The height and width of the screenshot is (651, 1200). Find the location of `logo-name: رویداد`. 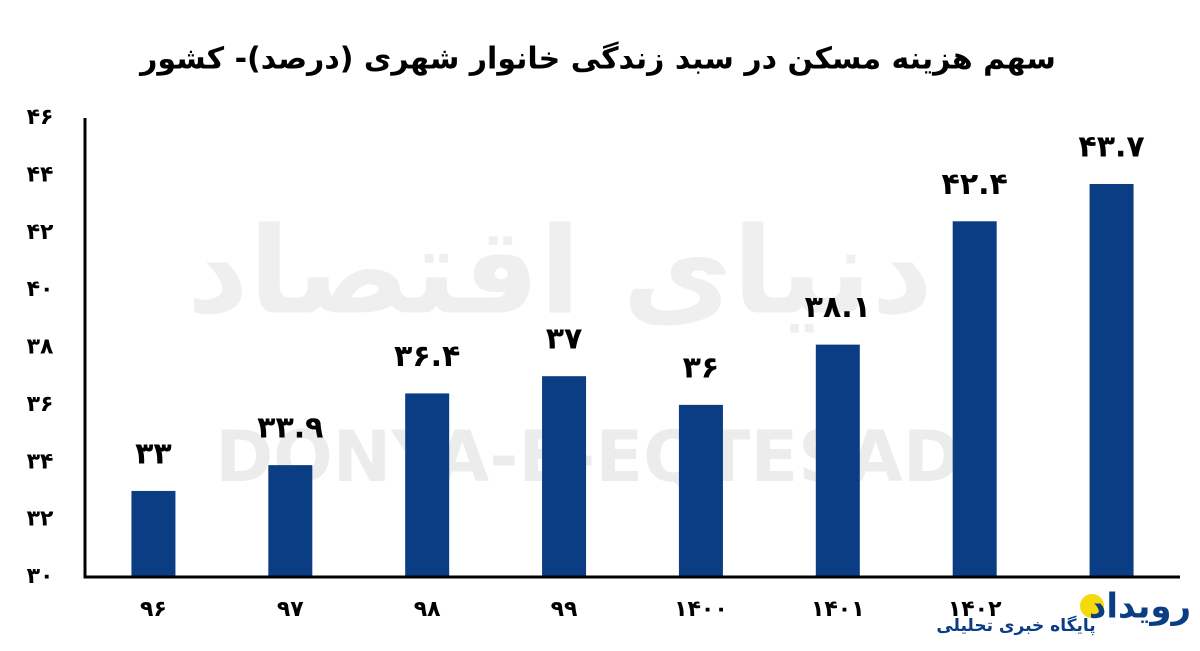

logo-name: رویداد is located at coordinates (1140, 607).